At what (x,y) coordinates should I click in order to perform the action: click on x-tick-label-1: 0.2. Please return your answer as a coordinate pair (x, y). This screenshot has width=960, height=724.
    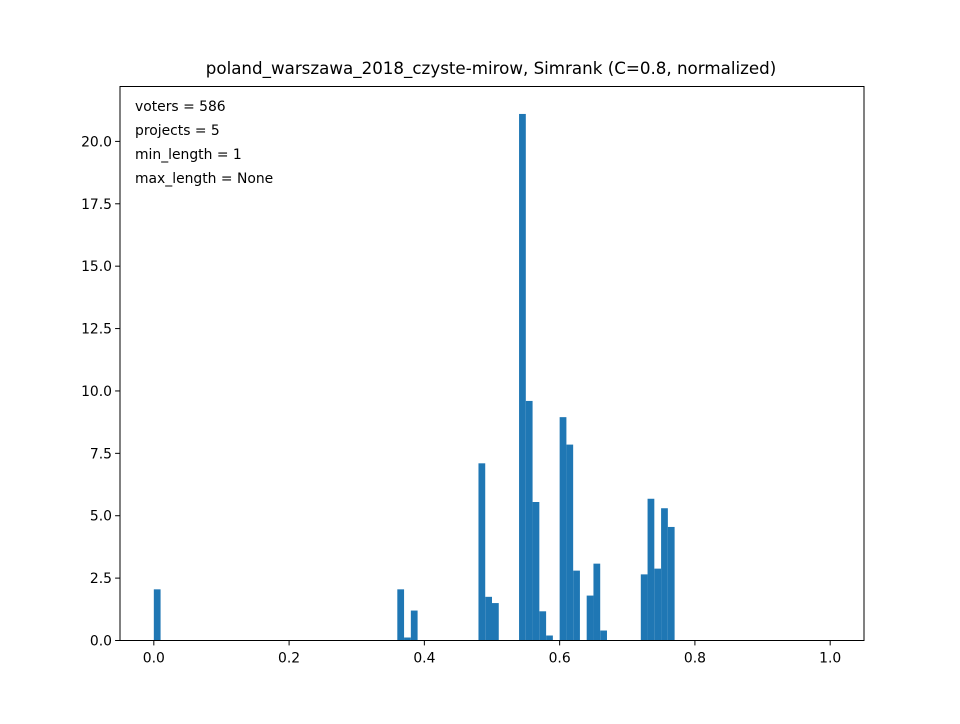
    Looking at the image, I should click on (289, 659).